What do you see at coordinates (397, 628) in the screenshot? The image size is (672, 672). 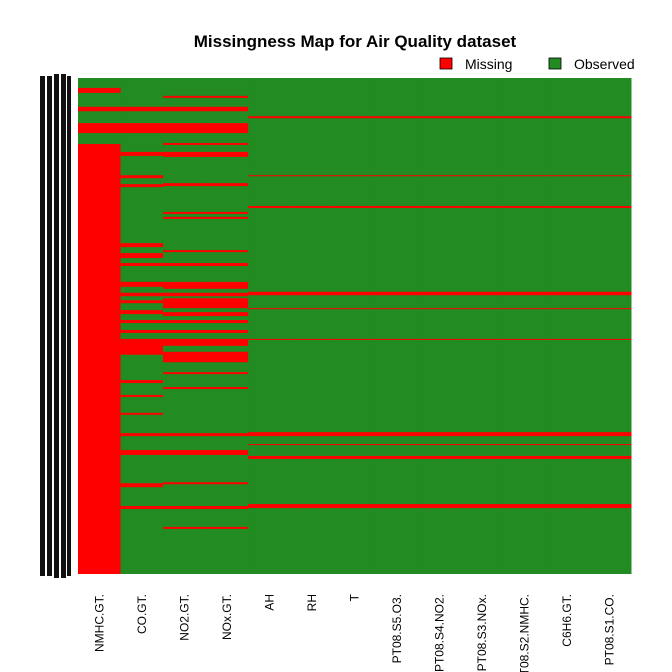 I see `x-tick-label: PT08.S5.O3.` at bounding box center [397, 628].